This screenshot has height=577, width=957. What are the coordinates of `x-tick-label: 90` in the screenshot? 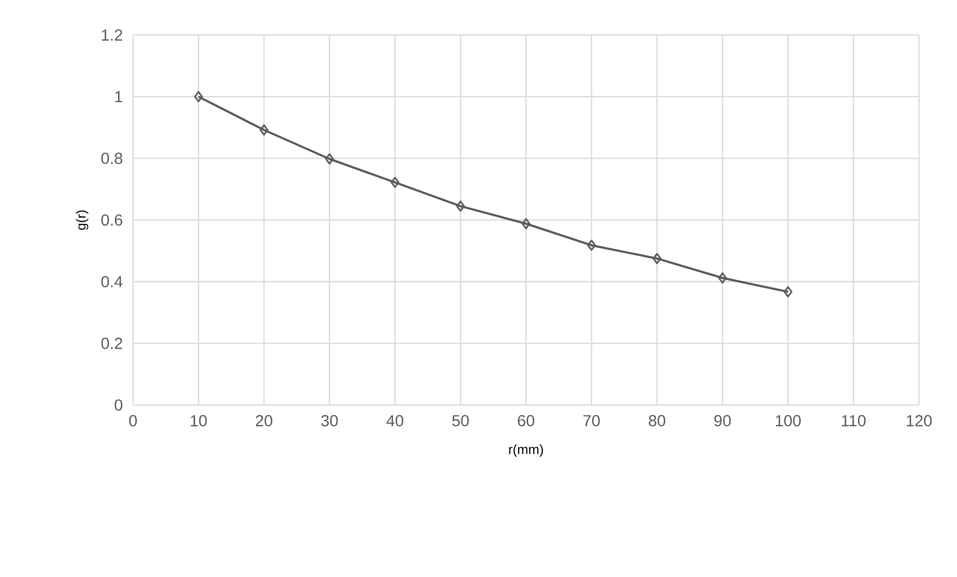 It's located at (722, 420).